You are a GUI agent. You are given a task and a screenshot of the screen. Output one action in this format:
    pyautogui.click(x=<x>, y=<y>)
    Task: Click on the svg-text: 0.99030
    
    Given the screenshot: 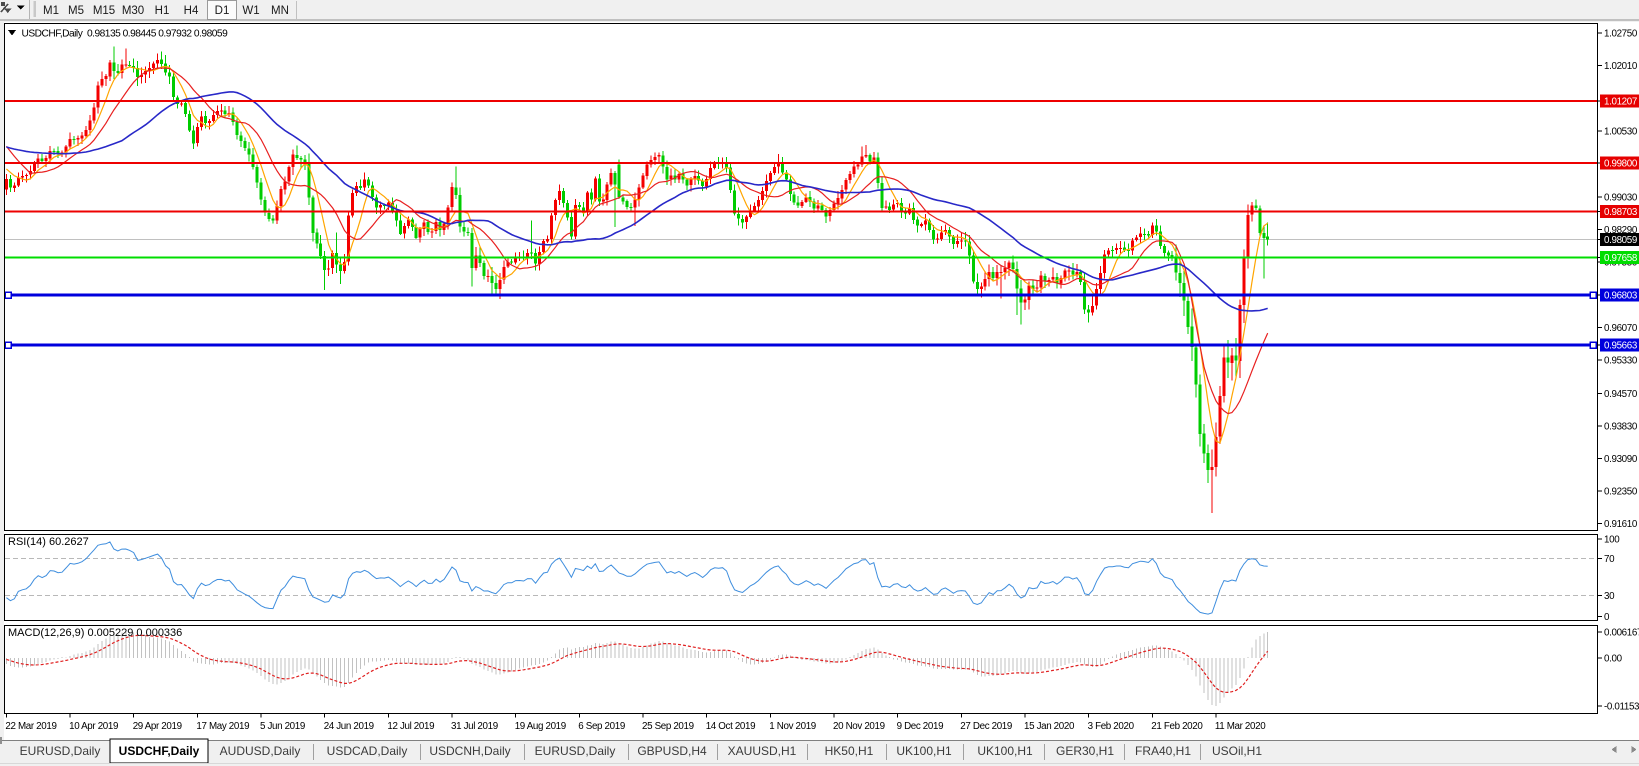 What is the action you would take?
    pyautogui.click(x=1621, y=197)
    